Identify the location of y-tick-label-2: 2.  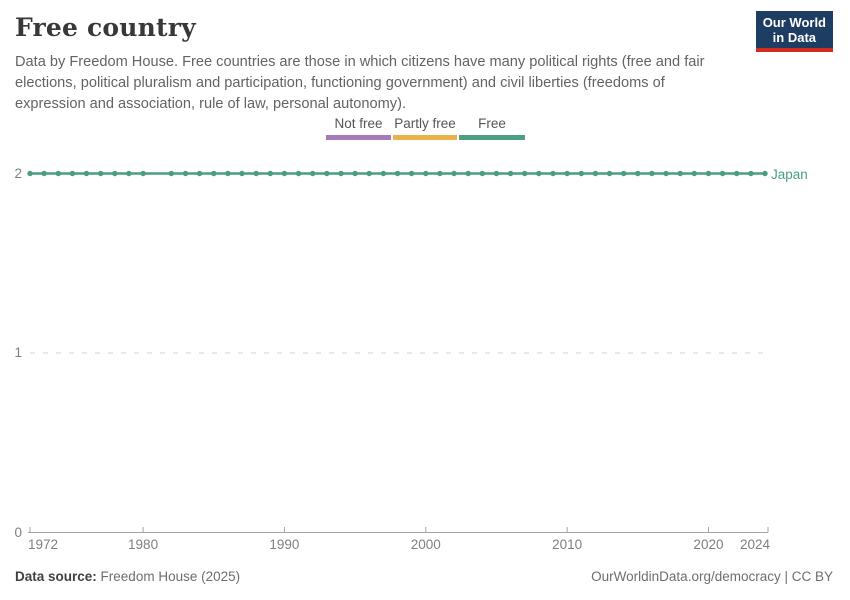
(18, 173).